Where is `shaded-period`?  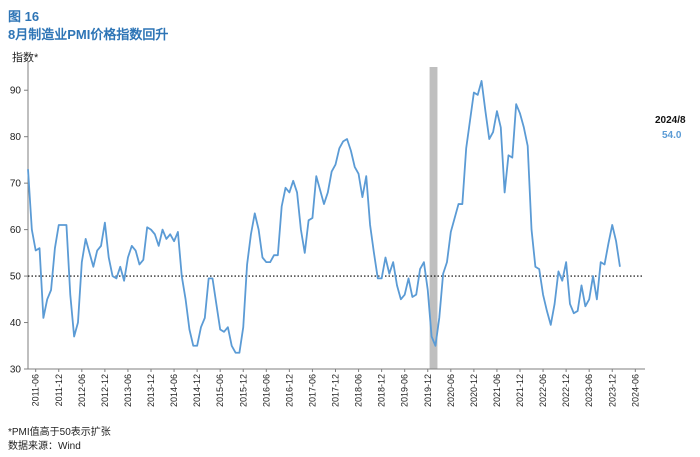 shaded-period is located at coordinates (433, 218).